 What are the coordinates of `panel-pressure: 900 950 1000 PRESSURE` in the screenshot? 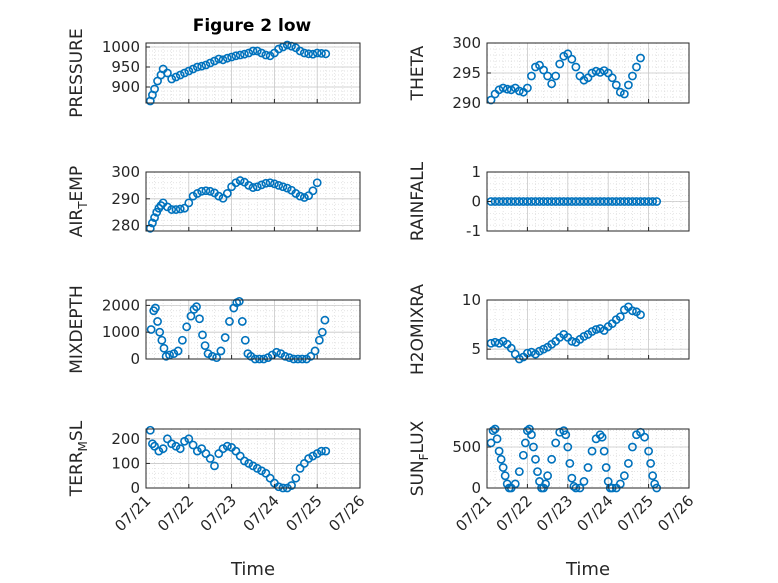 It's located at (214, 73).